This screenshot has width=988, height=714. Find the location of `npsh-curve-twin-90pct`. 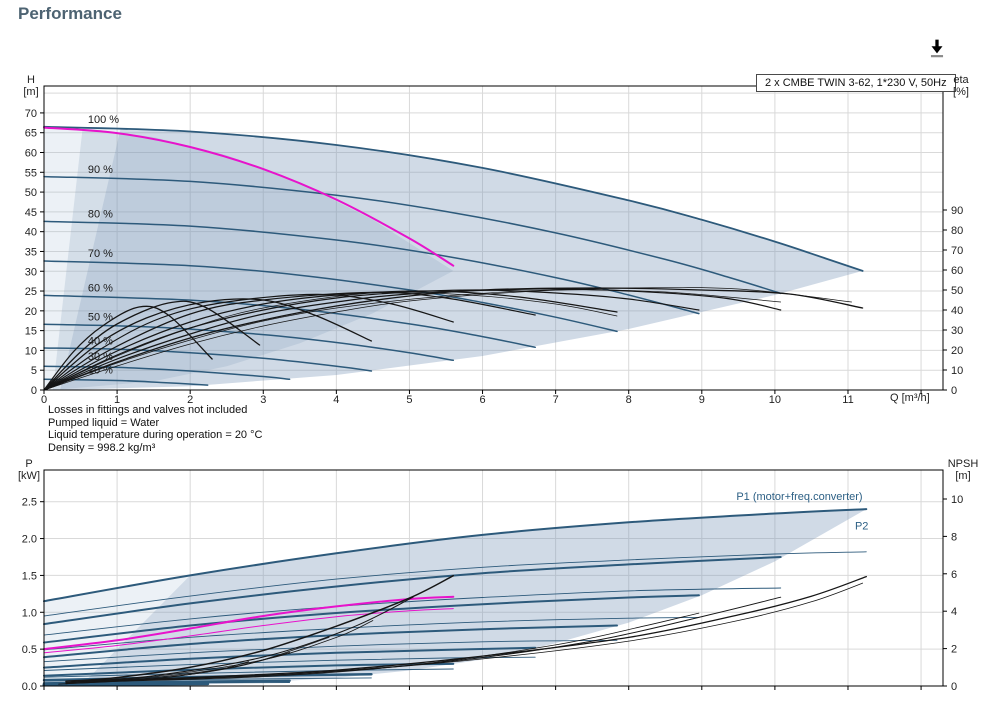

npsh-curve-twin-90pct is located at coordinates (431, 639).